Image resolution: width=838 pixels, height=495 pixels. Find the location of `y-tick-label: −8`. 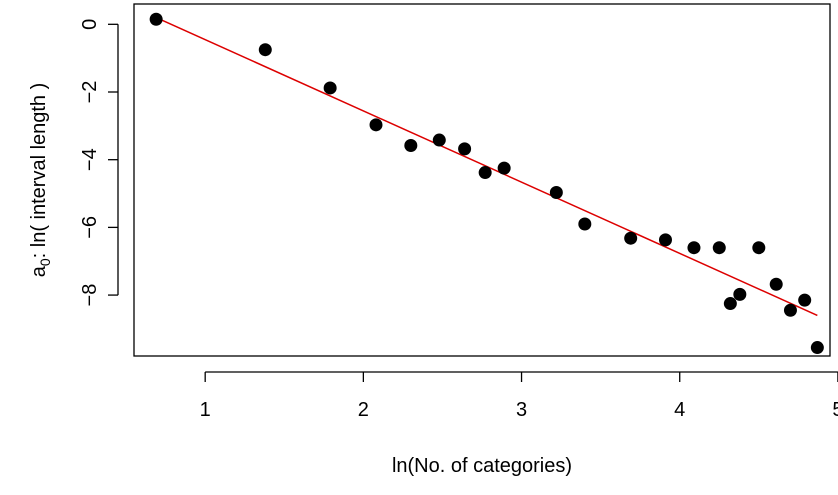

y-tick-label: −8 is located at coordinates (90, 295).